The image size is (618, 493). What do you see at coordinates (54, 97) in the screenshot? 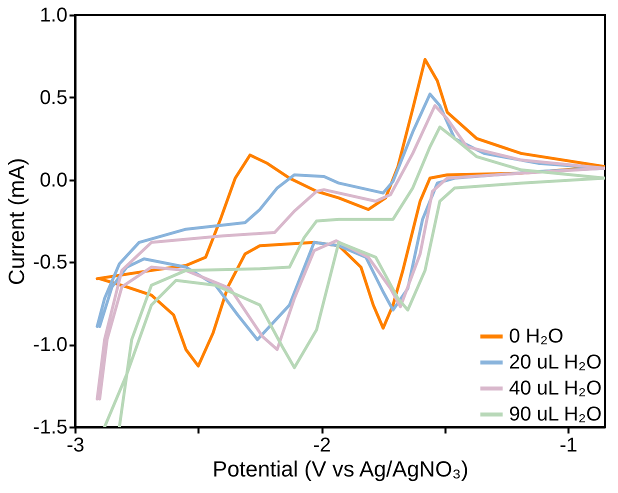
I see `y-tick-label: 0.5` at bounding box center [54, 97].